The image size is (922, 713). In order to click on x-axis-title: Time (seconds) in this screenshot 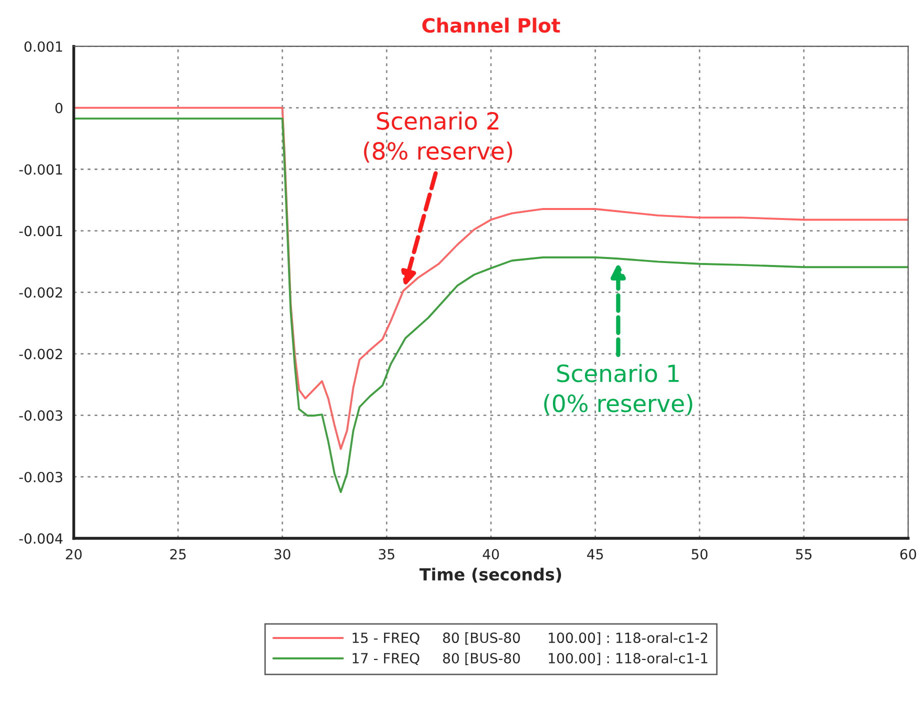, I will do `click(491, 575)`.